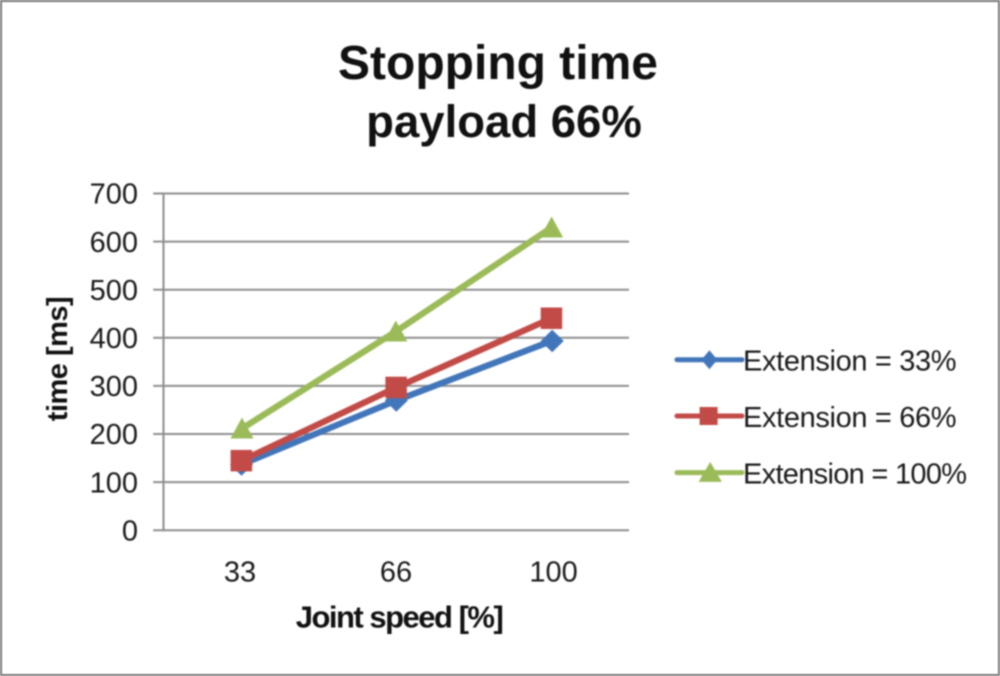 This screenshot has height=676, width=1000. I want to click on svg-text: 500, so click(114, 291).